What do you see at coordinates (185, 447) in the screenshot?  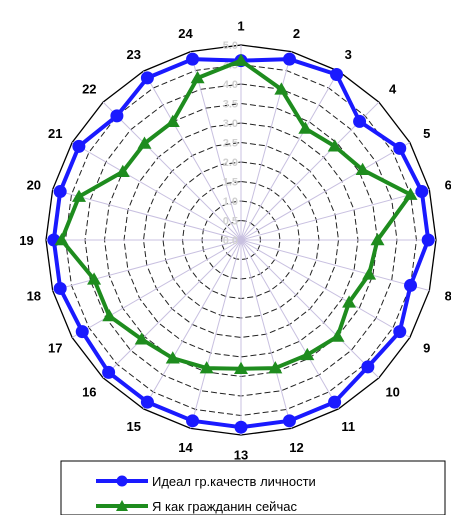 I see `category-label: 14` at bounding box center [185, 447].